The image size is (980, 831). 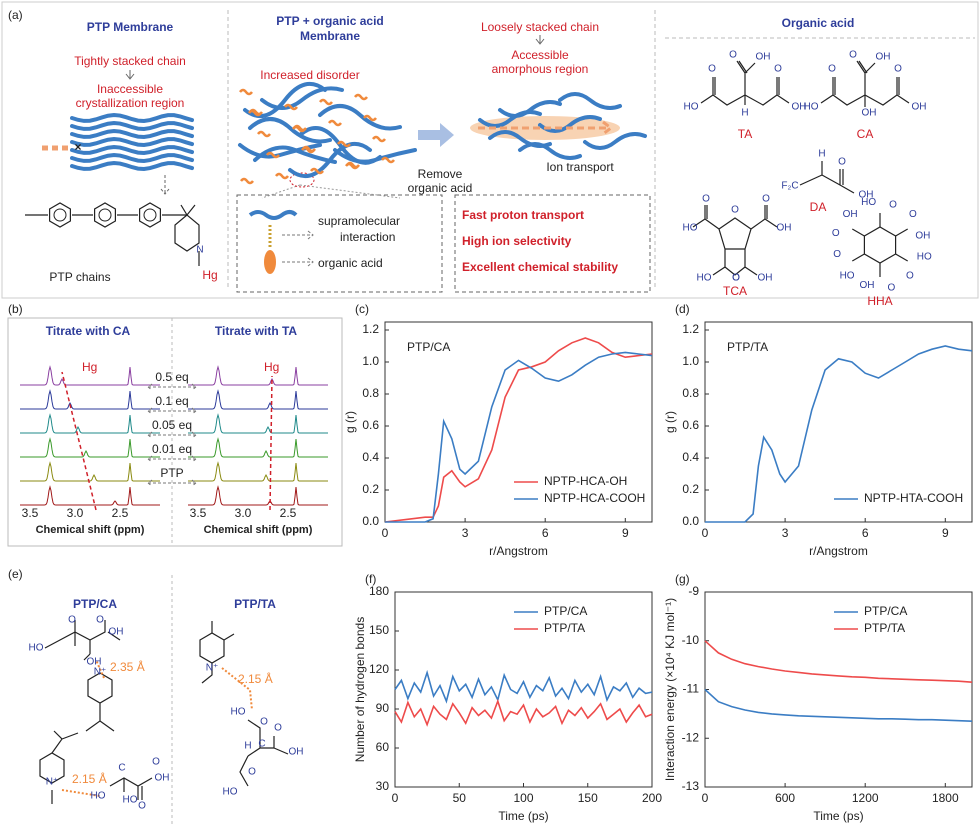 What do you see at coordinates (552, 243) in the screenshot?
I see `feature-box` at bounding box center [552, 243].